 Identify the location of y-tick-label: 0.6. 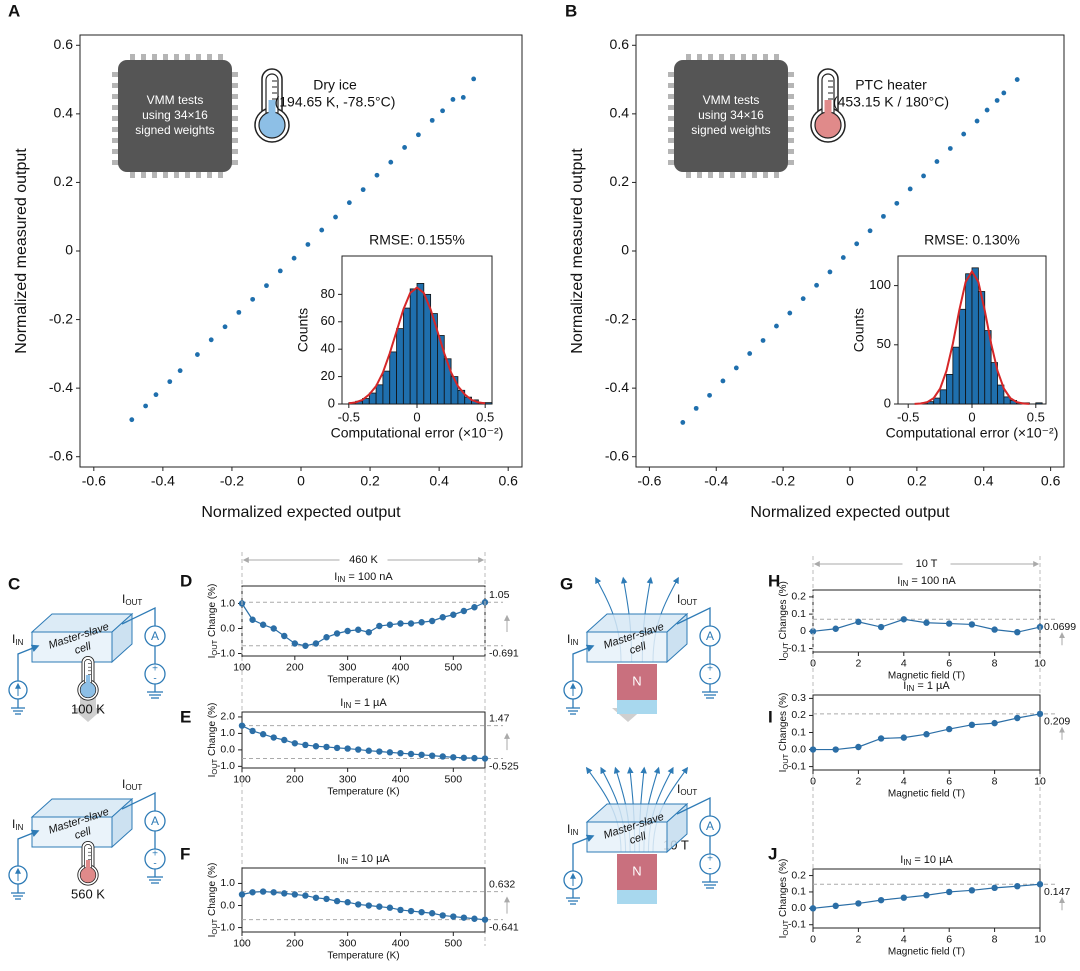
(64, 44).